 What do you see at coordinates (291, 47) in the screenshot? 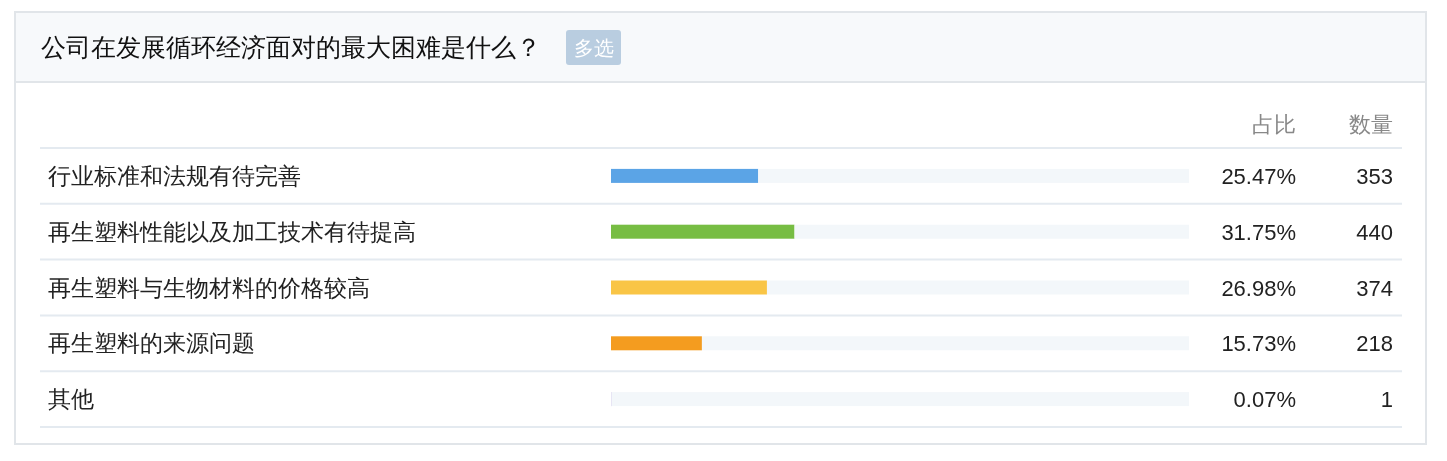
I see `text: 公司在发展循环经济面对的最大困难是什么？` at bounding box center [291, 47].